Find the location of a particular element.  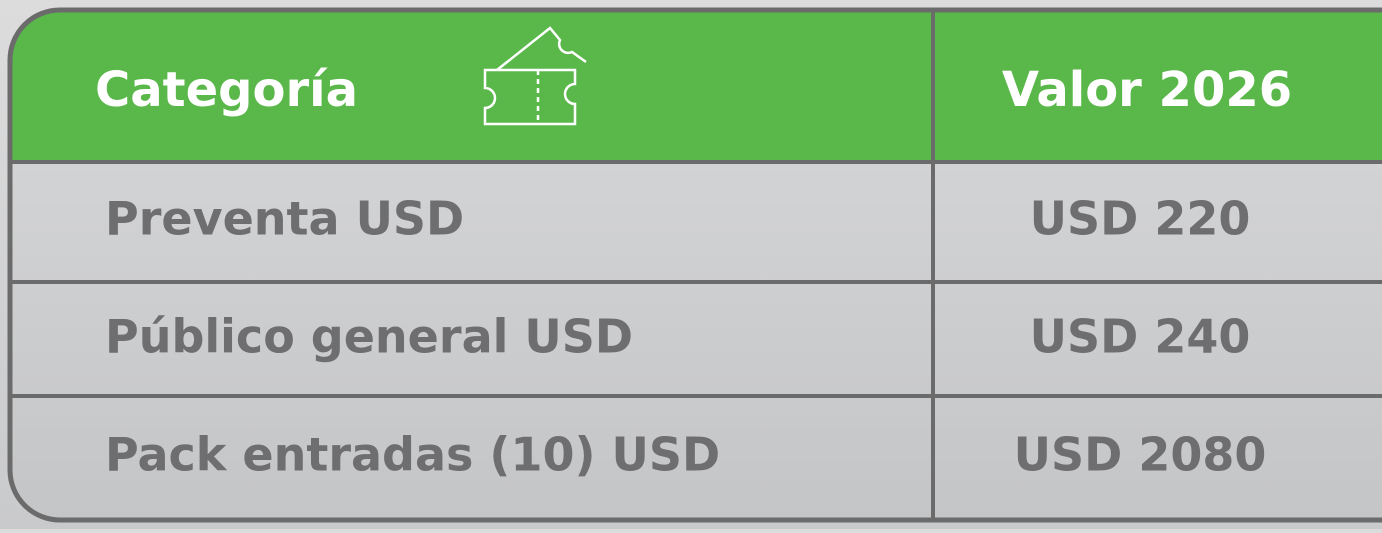

header-cell: Categoría is located at coordinates (226, 90).